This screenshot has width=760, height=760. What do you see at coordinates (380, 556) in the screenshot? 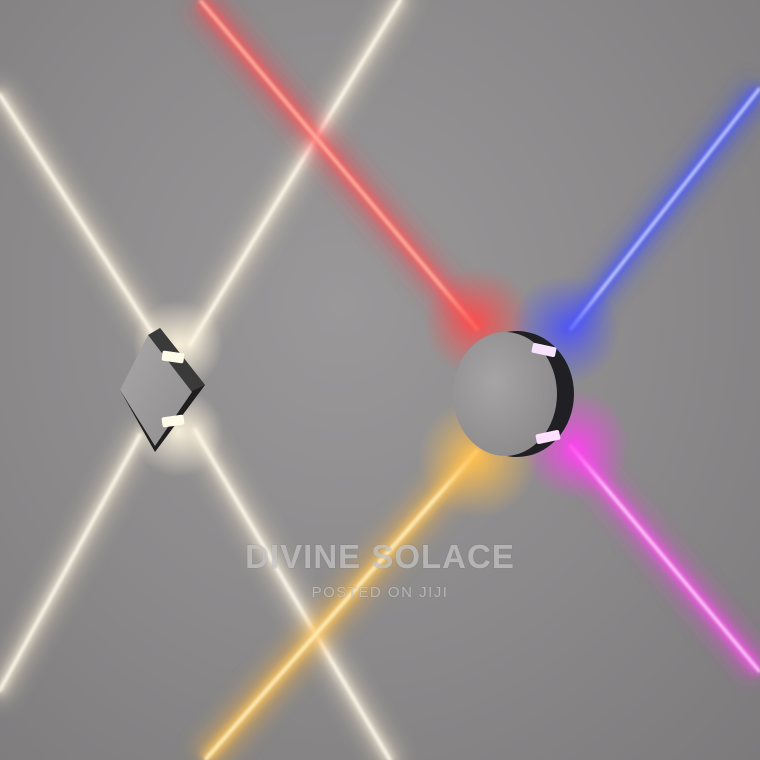
I see `watermark-title: DIVINE SOLACE` at bounding box center [380, 556].